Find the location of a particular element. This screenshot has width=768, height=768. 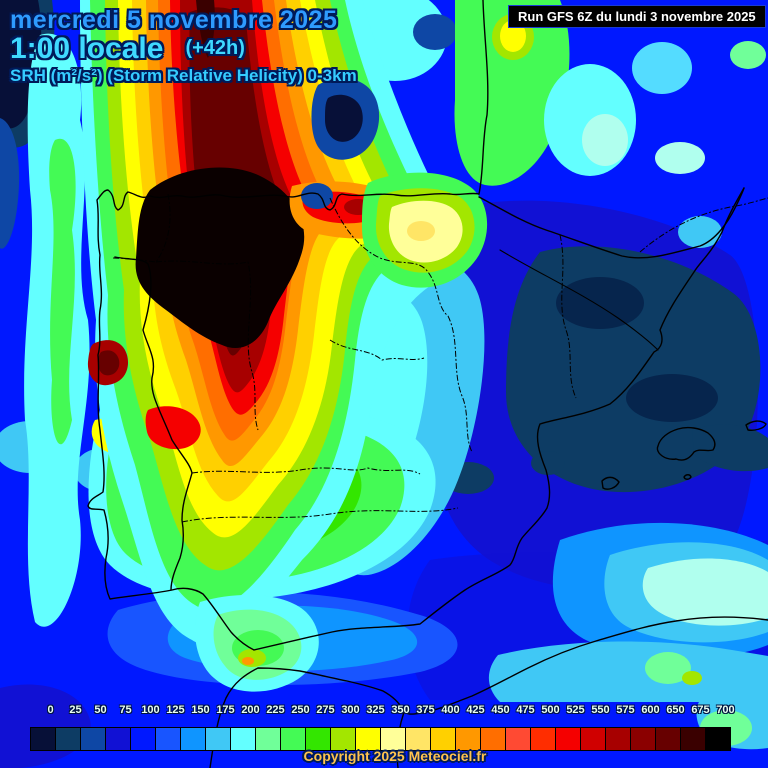

legend-label-150: 150 is located at coordinates (200, 710).